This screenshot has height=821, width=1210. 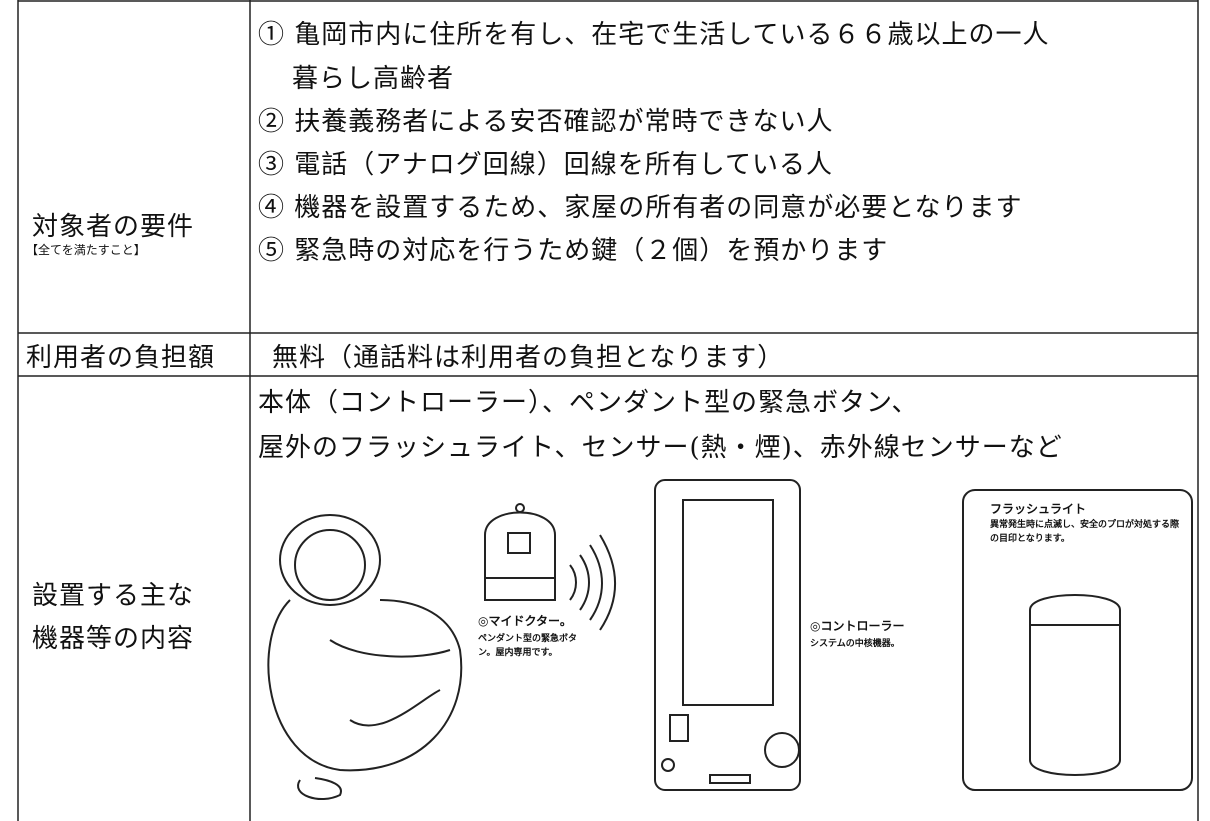 What do you see at coordinates (528, 358) in the screenshot?
I see `row-text: 無料（通話料は利用者の負担となります）` at bounding box center [528, 358].